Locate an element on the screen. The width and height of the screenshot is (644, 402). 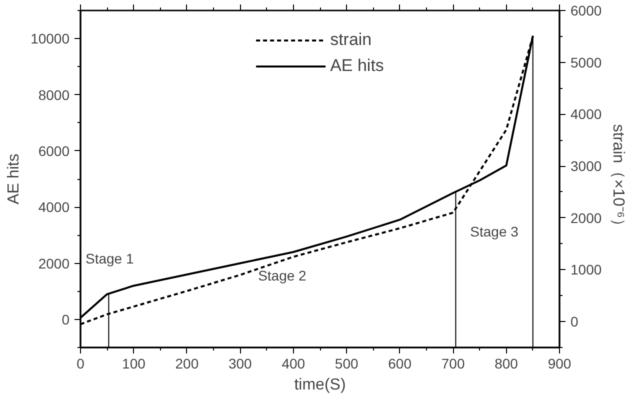
y-tick-label: 0 is located at coordinates (66, 319).